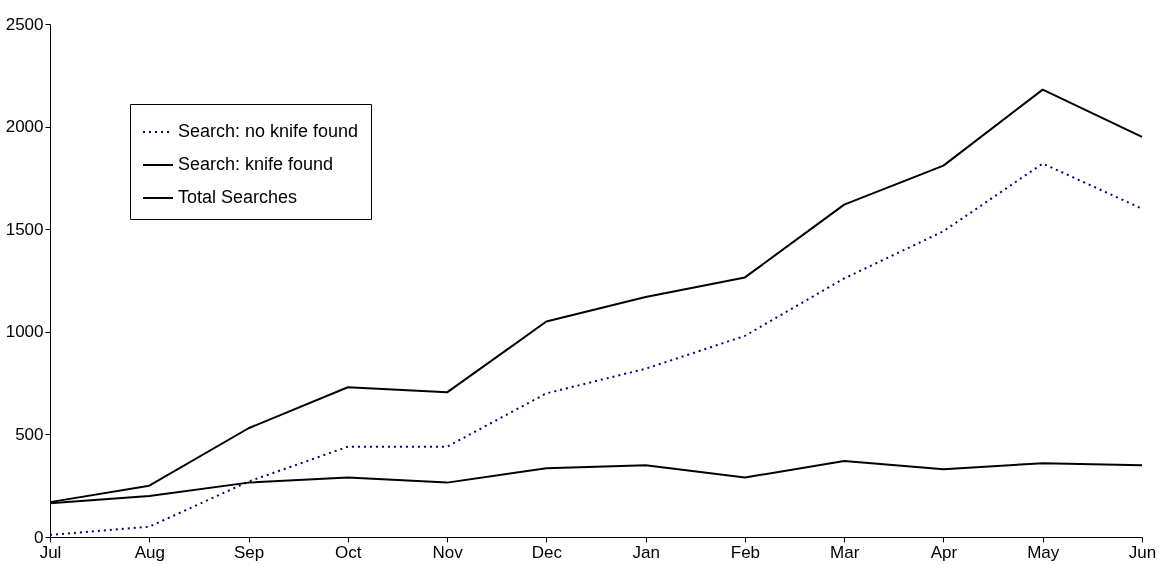  What do you see at coordinates (249, 552) in the screenshot?
I see `x-tick-label: Sep` at bounding box center [249, 552].